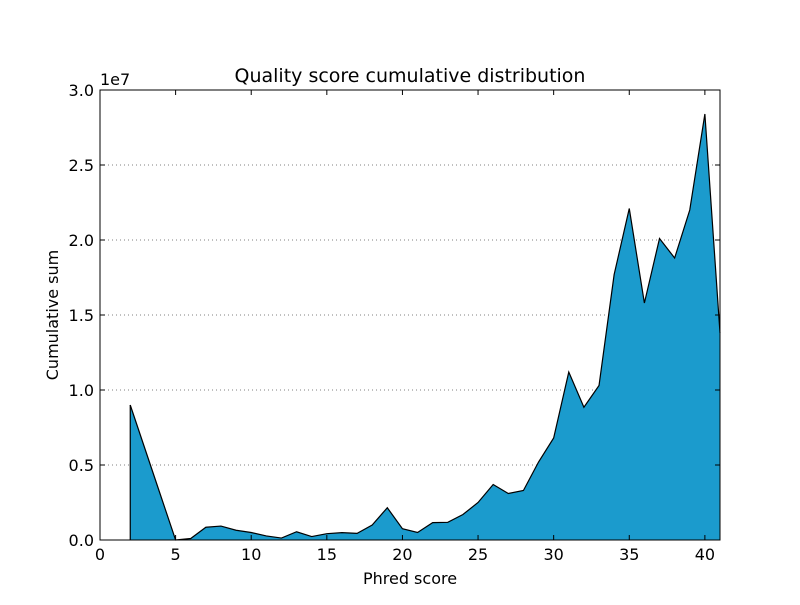 The width and height of the screenshot is (800, 605). I want to click on x-tick-label: 30, so click(553, 554).